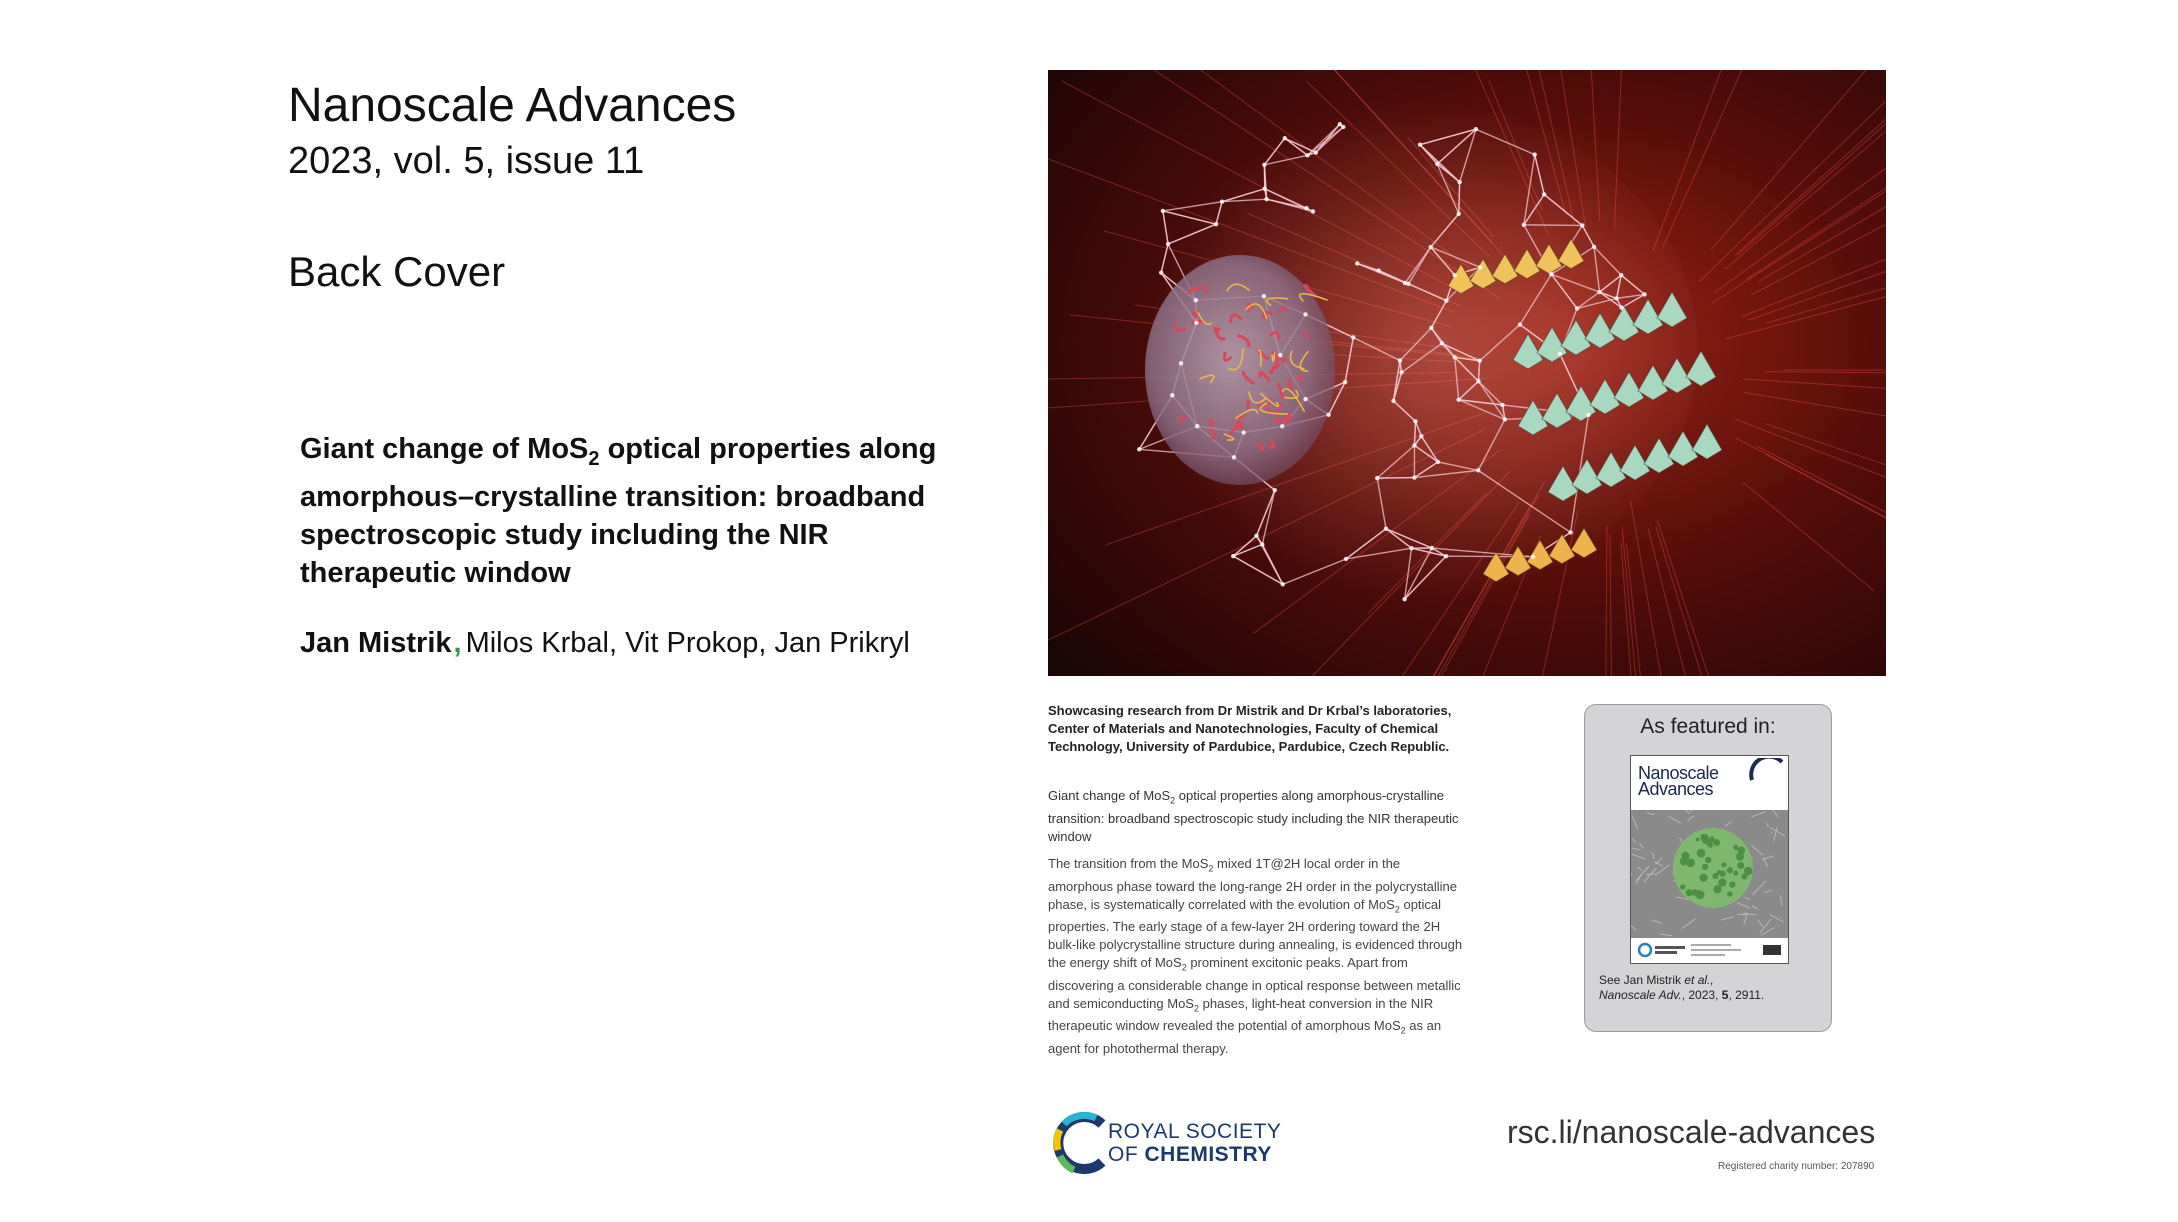 This screenshot has width=2178, height=1222. What do you see at coordinates (1709, 950) in the screenshot?
I see `mini-cover-logos` at bounding box center [1709, 950].